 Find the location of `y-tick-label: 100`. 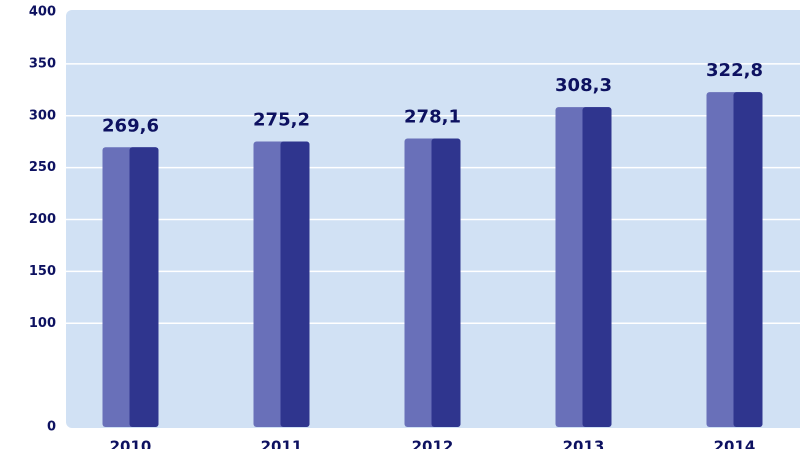

y-tick-label: 100 is located at coordinates (42, 323).